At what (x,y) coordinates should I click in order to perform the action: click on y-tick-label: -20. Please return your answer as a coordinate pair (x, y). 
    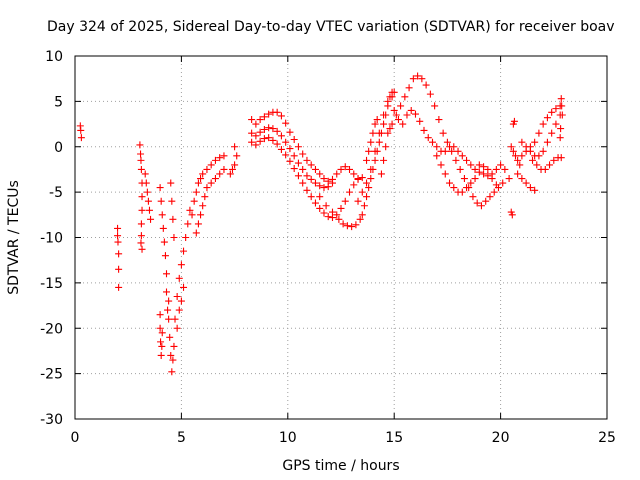
    Looking at the image, I should click on (51, 329).